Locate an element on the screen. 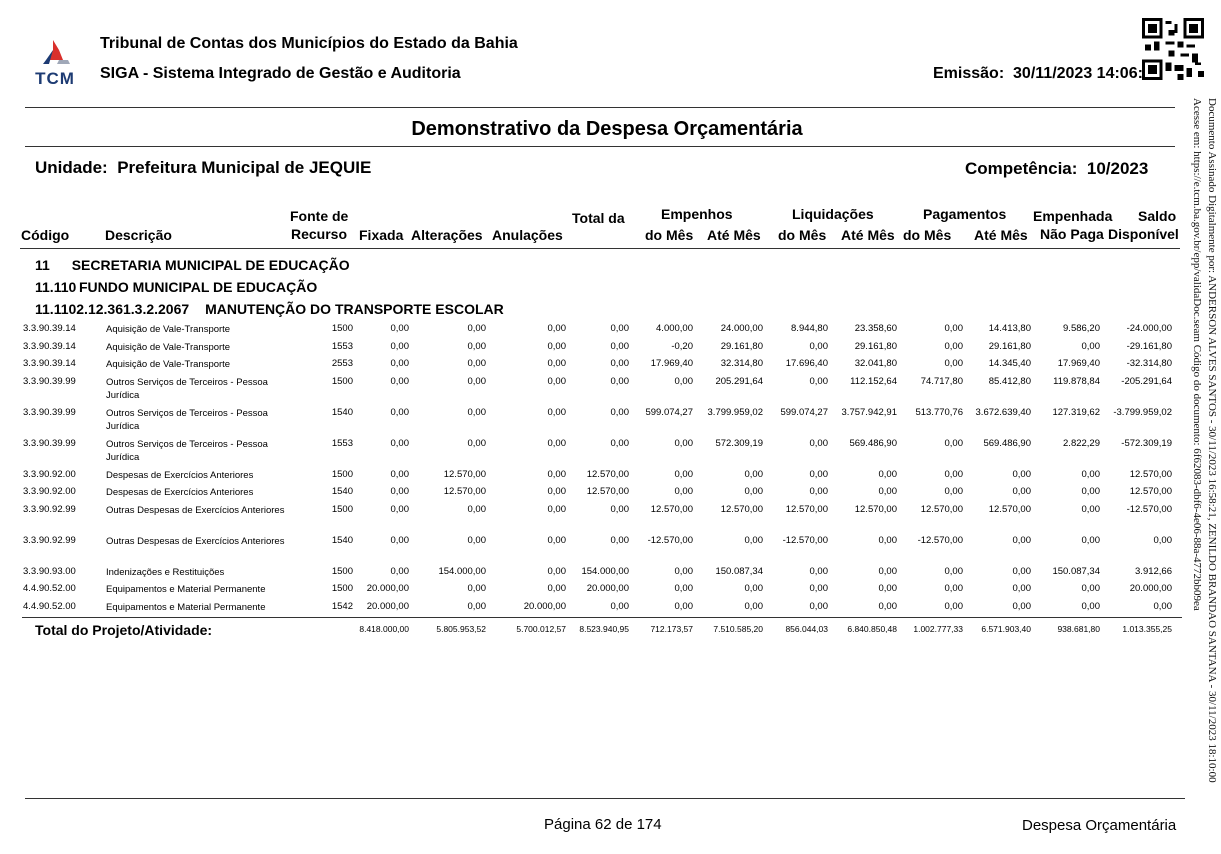  total-value: 1.002.777,33 is located at coordinates (938, 629).